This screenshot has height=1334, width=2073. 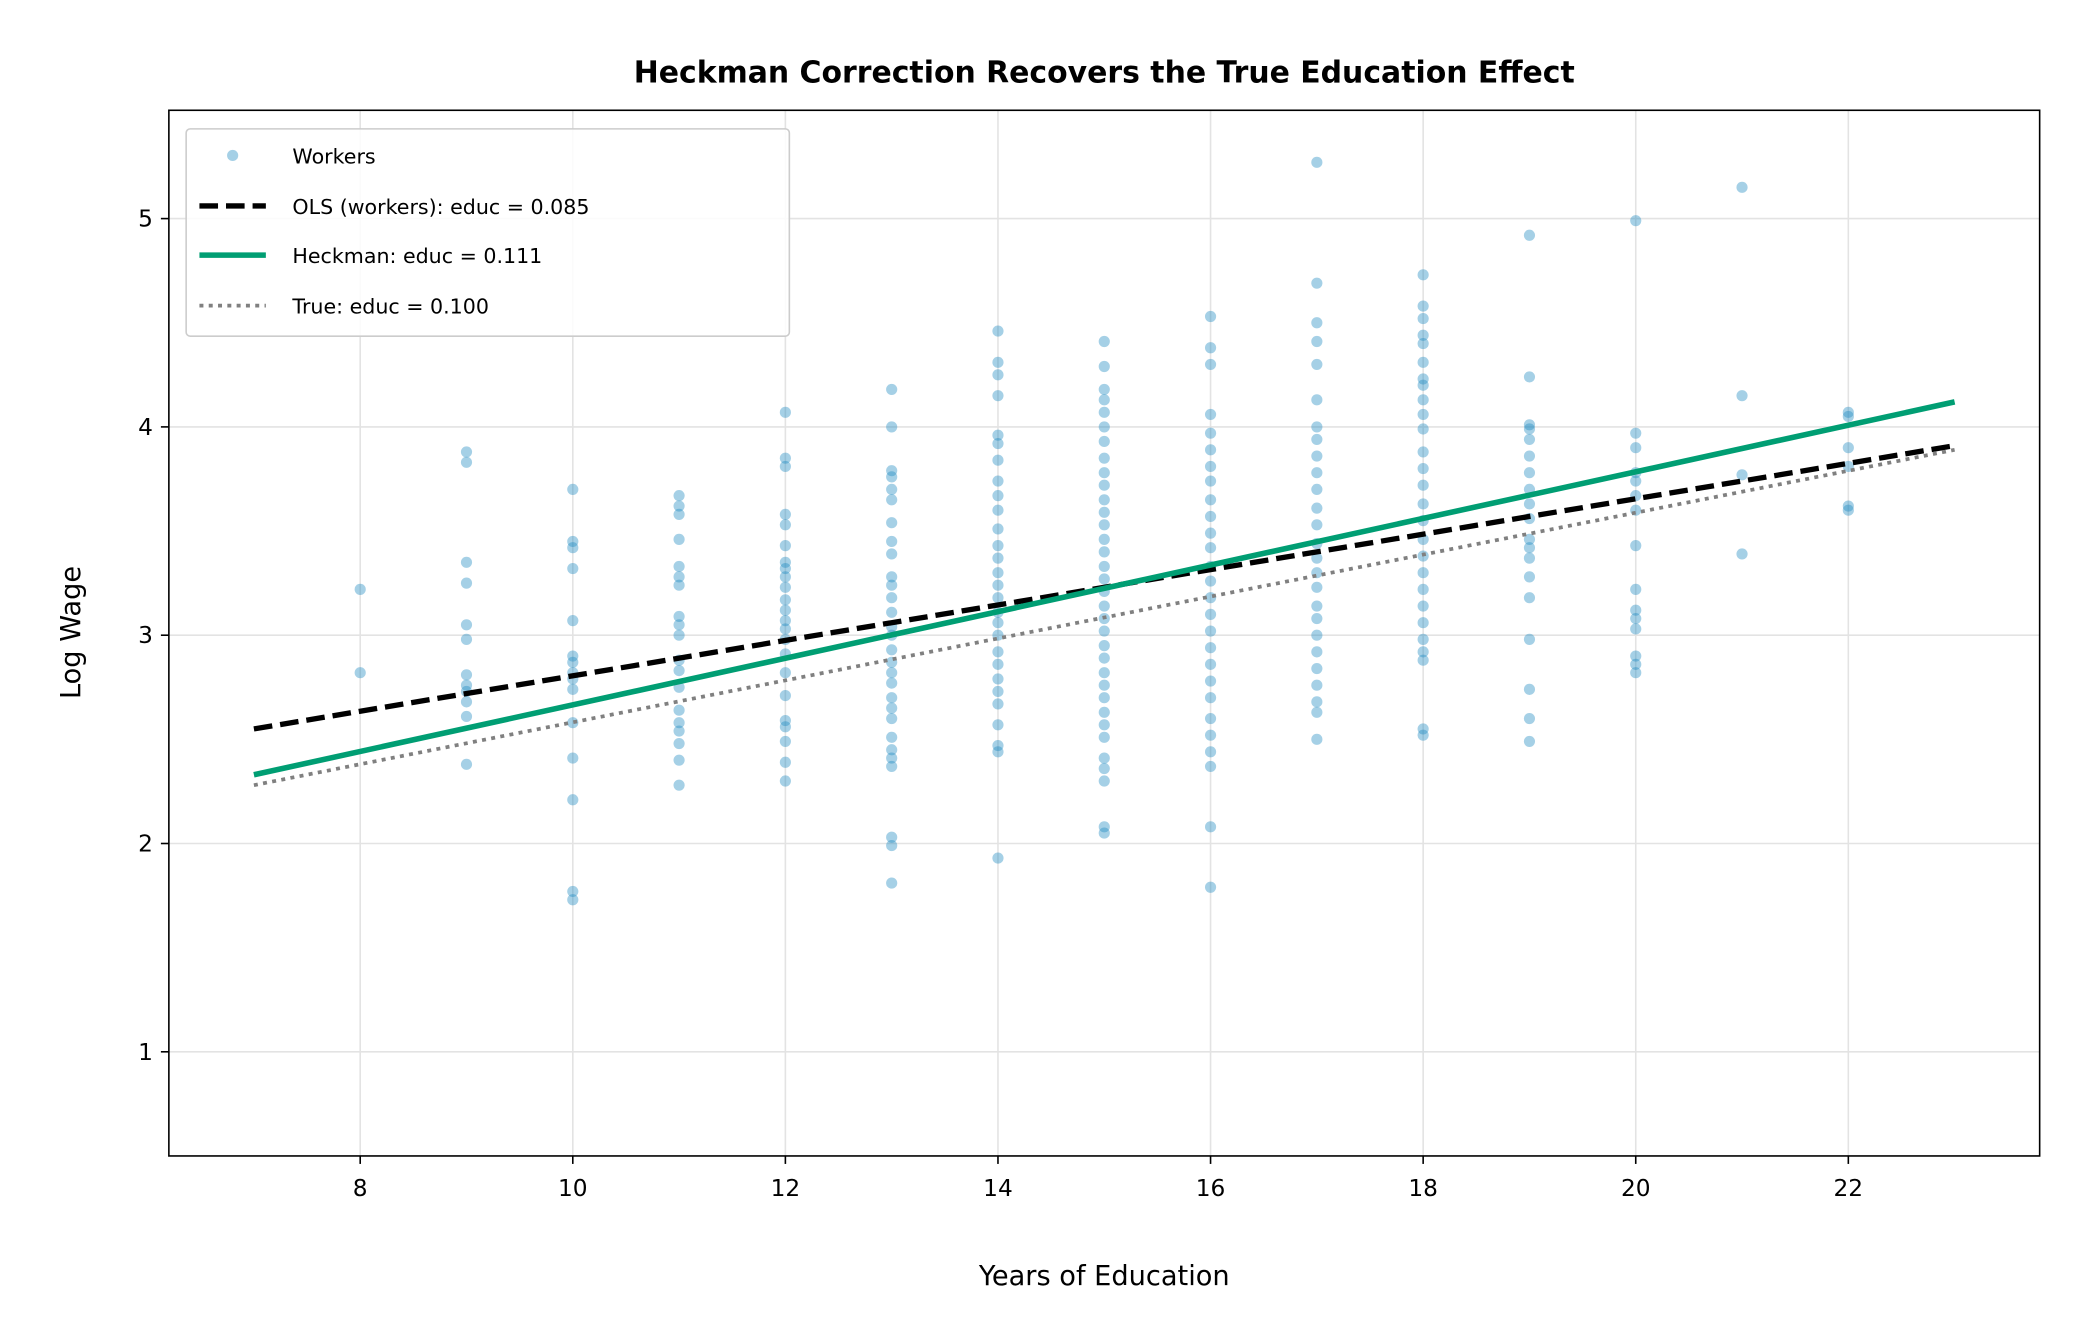 I want to click on y-tick-label: 2, so click(x=145, y=843).